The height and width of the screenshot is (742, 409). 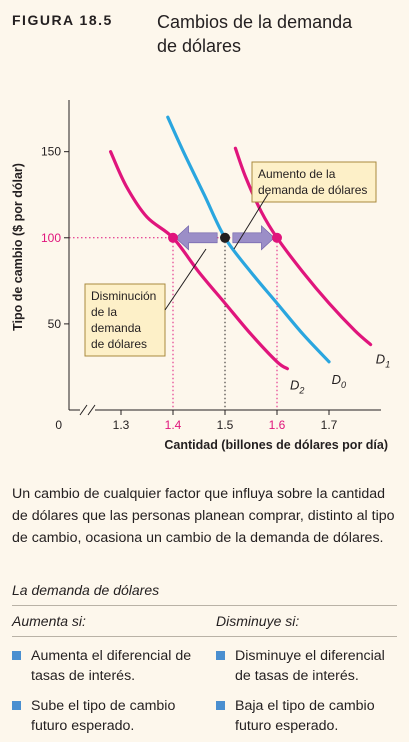 I want to click on demand-curve-d0, so click(x=248, y=239).